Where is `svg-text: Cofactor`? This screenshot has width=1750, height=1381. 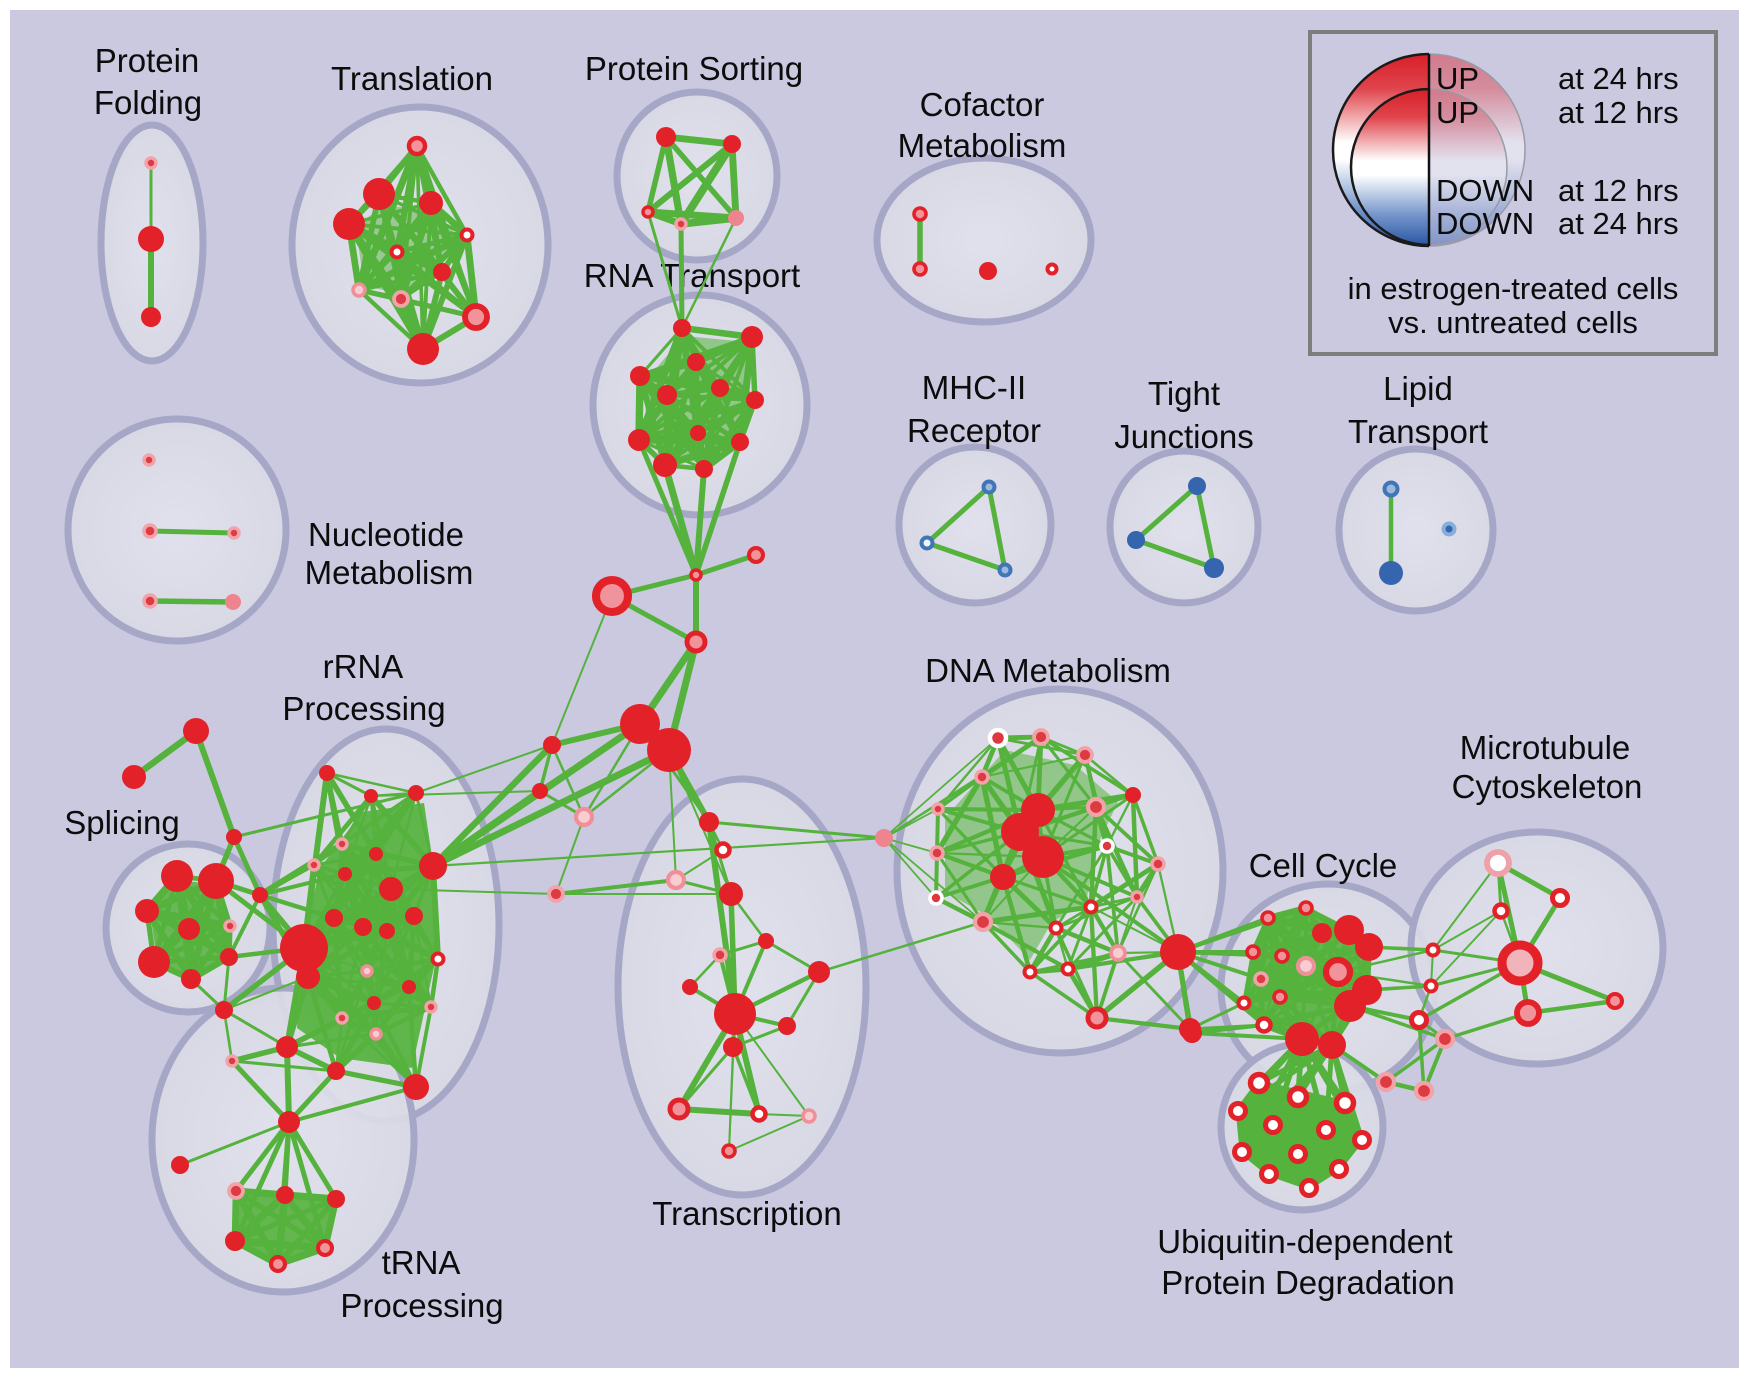
svg-text: Cofactor is located at coordinates (982, 104).